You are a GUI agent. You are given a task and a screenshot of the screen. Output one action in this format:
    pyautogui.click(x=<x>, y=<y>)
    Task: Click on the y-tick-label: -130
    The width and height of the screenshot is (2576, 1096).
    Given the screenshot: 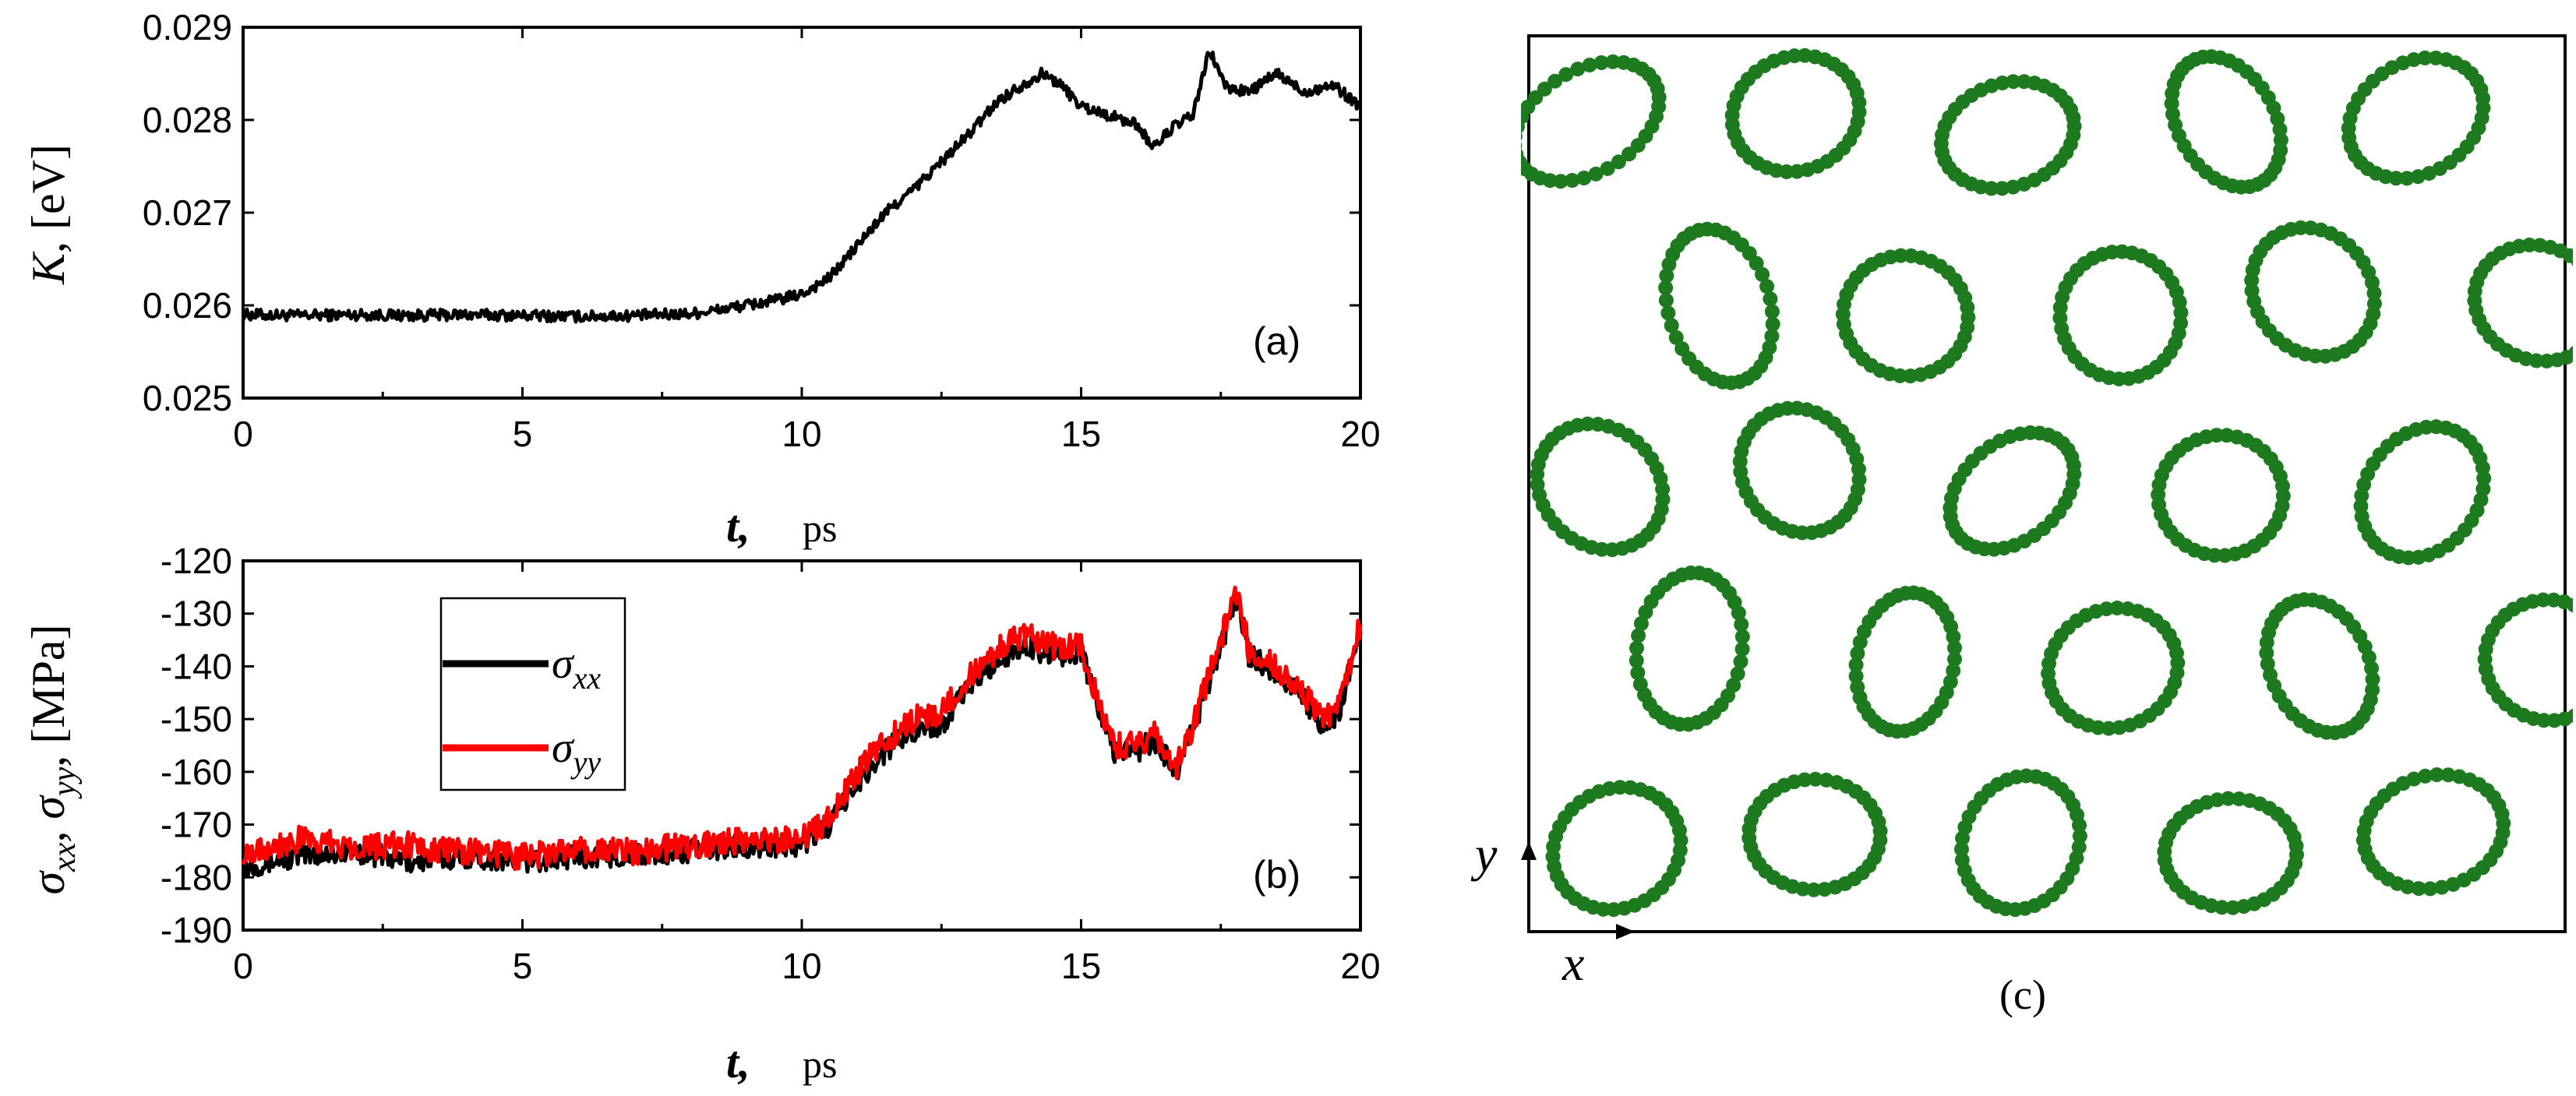 What is the action you would take?
    pyautogui.click(x=196, y=614)
    